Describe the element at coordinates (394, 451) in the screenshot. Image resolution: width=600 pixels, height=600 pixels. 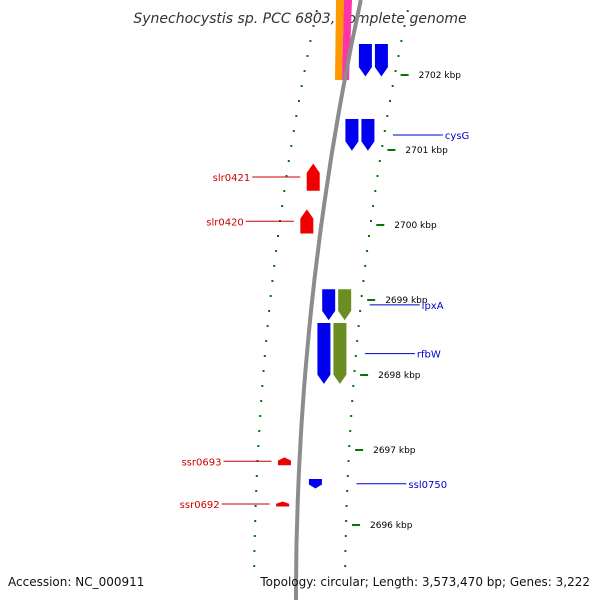
I see `scale-label: 2697 kbp` at that location.